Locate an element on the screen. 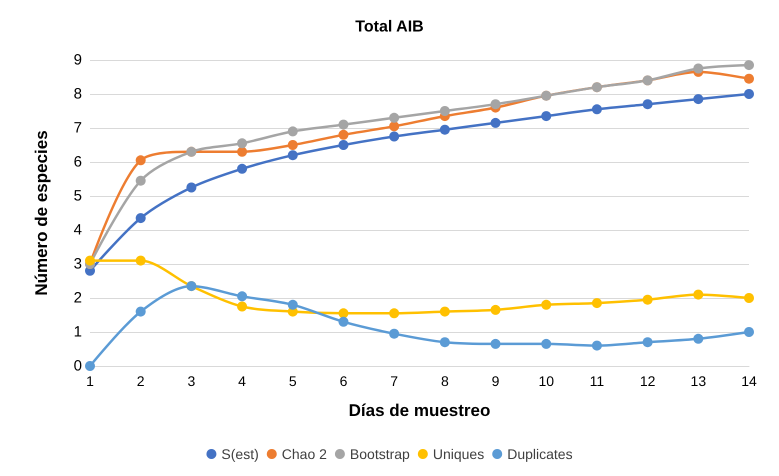  y-axis-title: Número de especies is located at coordinates (41, 213).